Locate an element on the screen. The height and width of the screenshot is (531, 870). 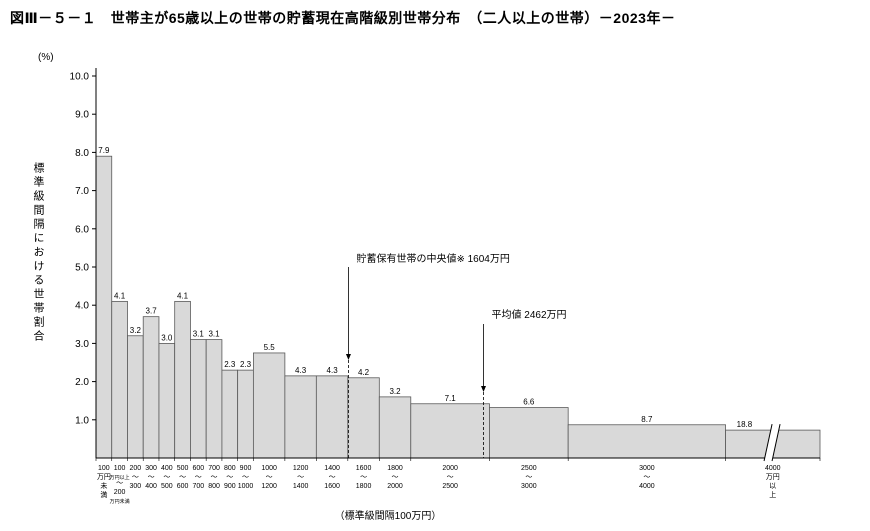
svg-text: 4.0 is located at coordinates (82, 306).